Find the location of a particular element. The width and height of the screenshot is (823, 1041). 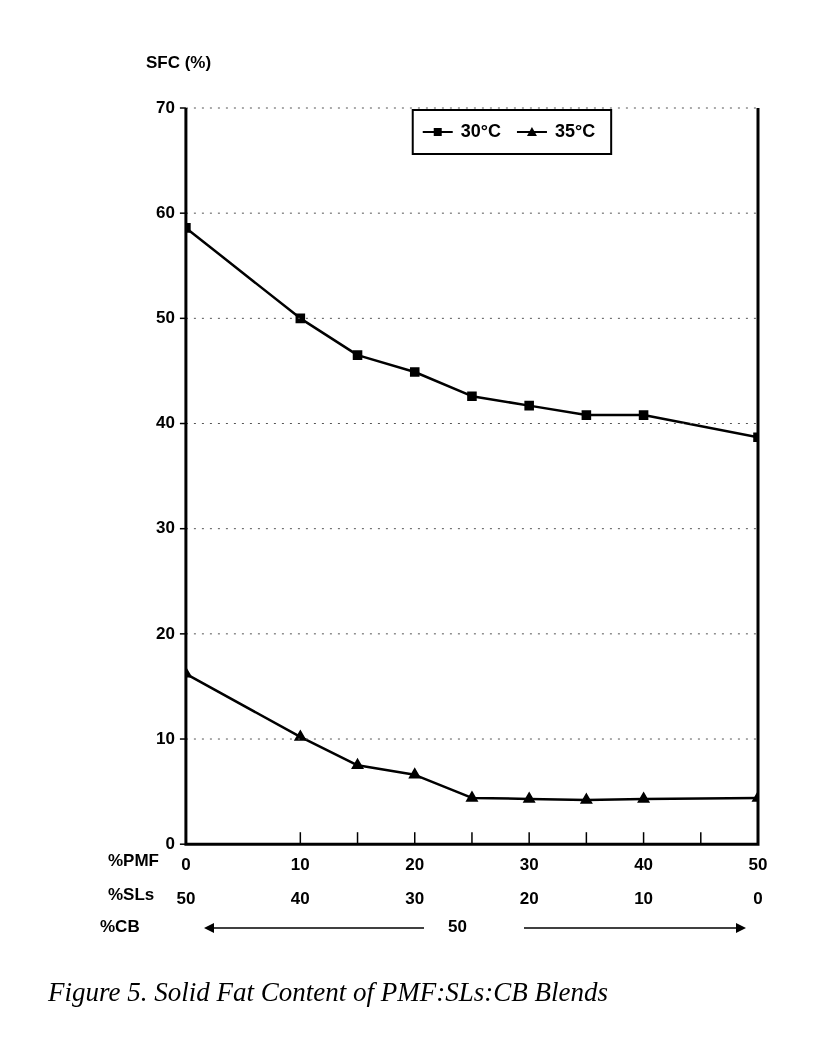

x2-axis-title: %SLs is located at coordinates (131, 895).